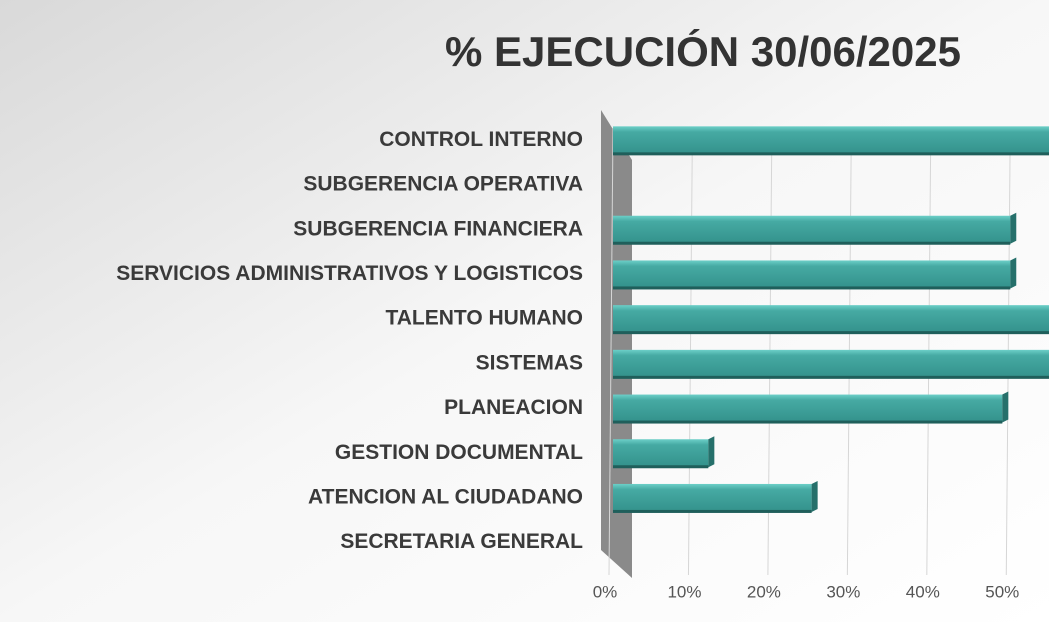 The width and height of the screenshot is (1049, 622). I want to click on x-tick-label: 10%, so click(684, 591).